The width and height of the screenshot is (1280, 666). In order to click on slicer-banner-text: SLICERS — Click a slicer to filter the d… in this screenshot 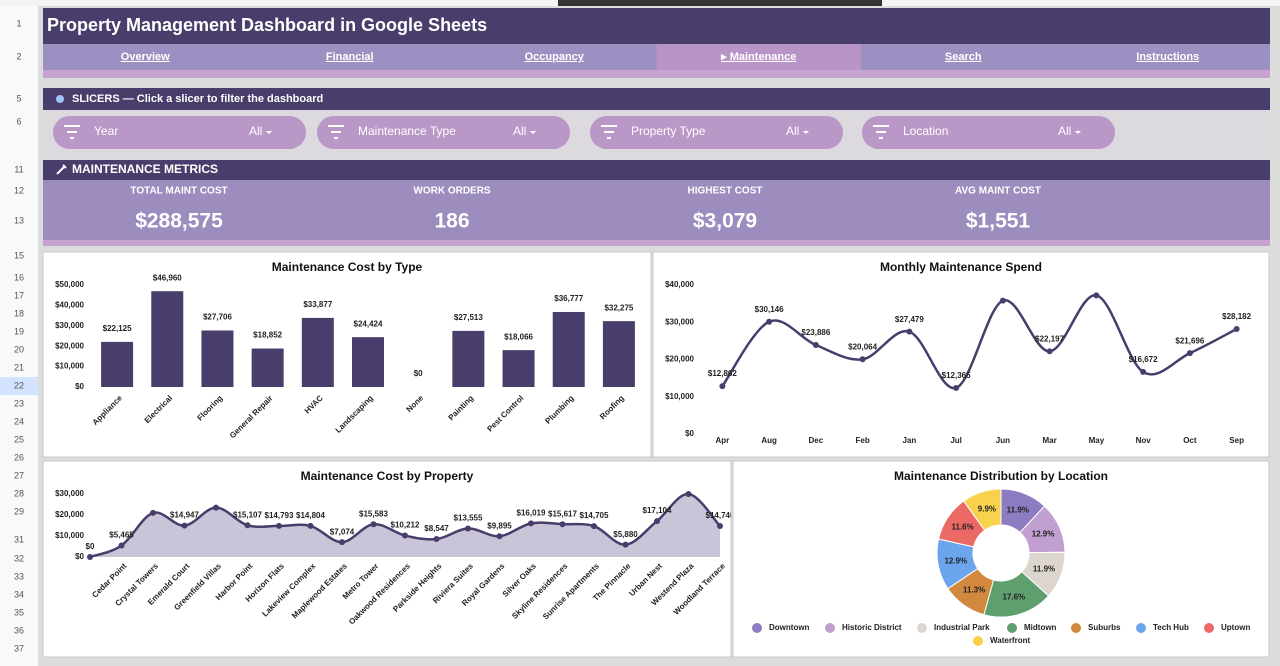, I will do `click(197, 99)`.